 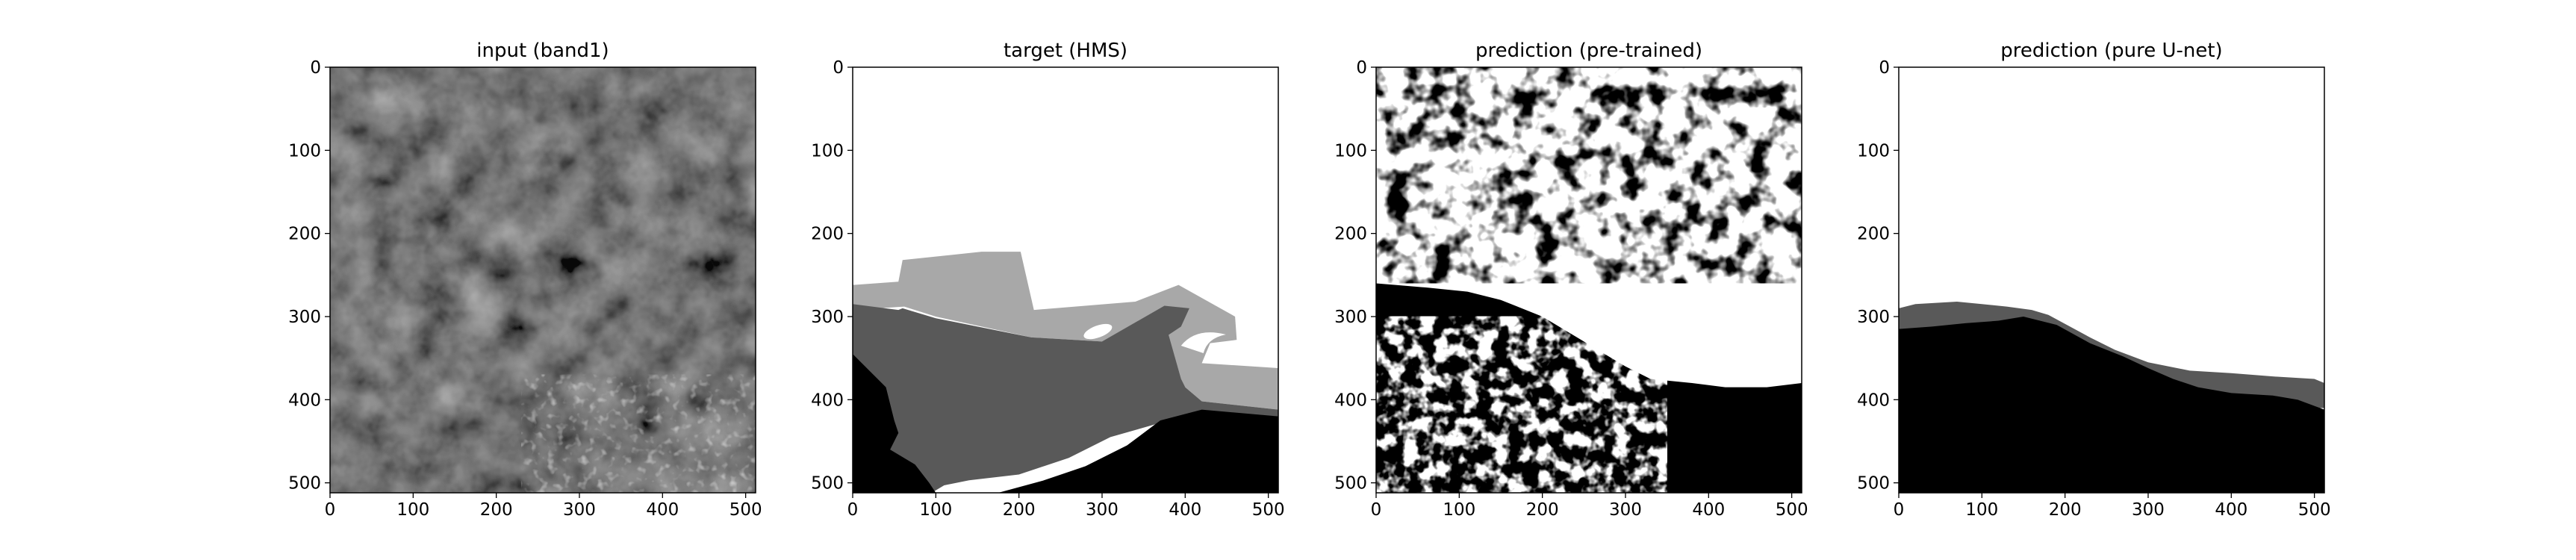 What do you see at coordinates (1065, 51) in the screenshot?
I see `panel-title: target (HMS)` at bounding box center [1065, 51].